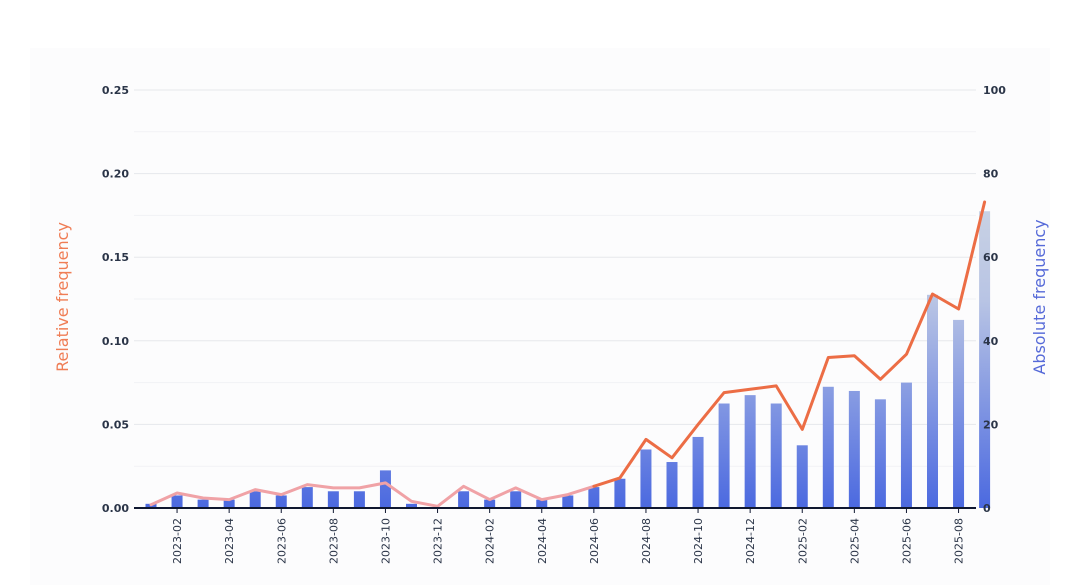 This screenshot has height=585, width=1080. What do you see at coordinates (115, 341) in the screenshot?
I see `y-left-tick-label: 0.10` at bounding box center [115, 341].